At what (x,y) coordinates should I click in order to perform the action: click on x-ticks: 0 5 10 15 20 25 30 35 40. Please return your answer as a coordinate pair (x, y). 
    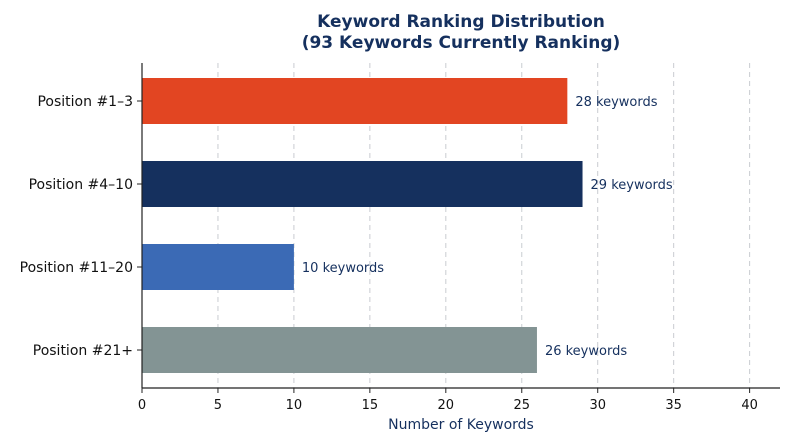
    Looking at the image, I should click on (448, 400).